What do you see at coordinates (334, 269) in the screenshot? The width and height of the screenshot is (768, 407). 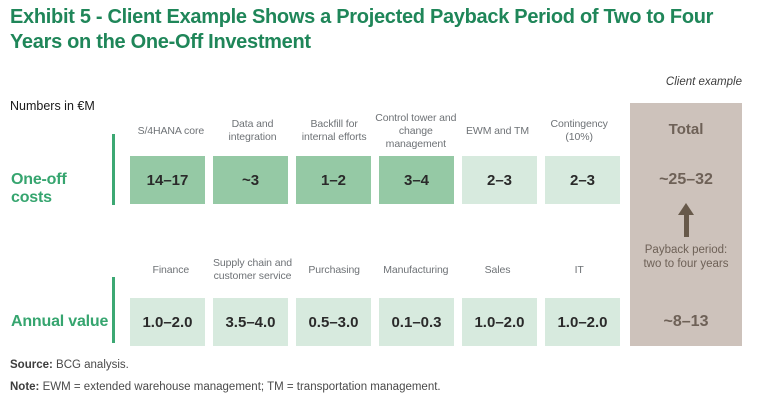 I see `column-header: Purchasing` at bounding box center [334, 269].